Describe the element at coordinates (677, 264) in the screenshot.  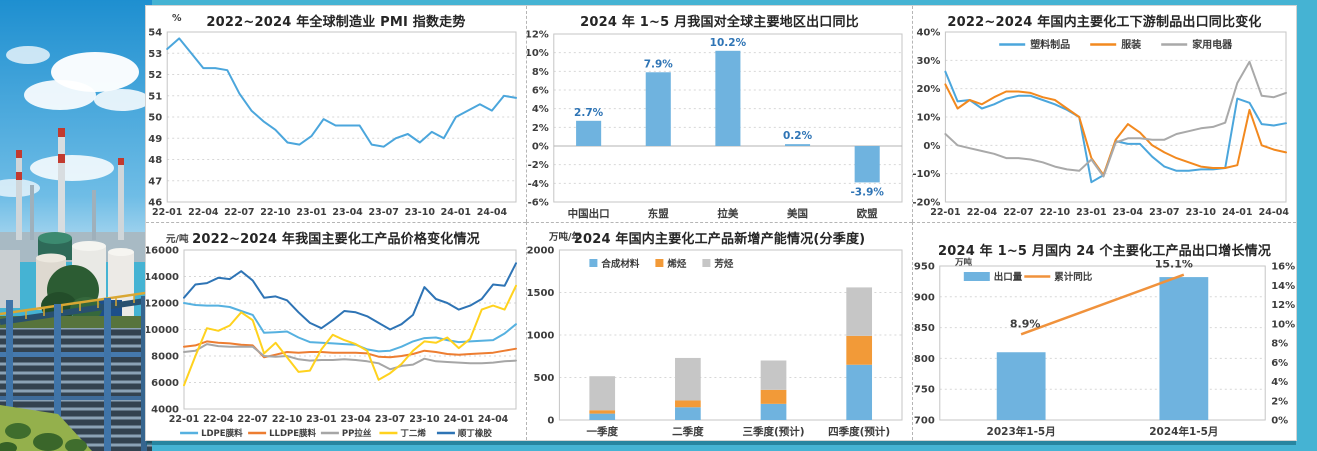
I see `svg-text: 烯烃` at that location.